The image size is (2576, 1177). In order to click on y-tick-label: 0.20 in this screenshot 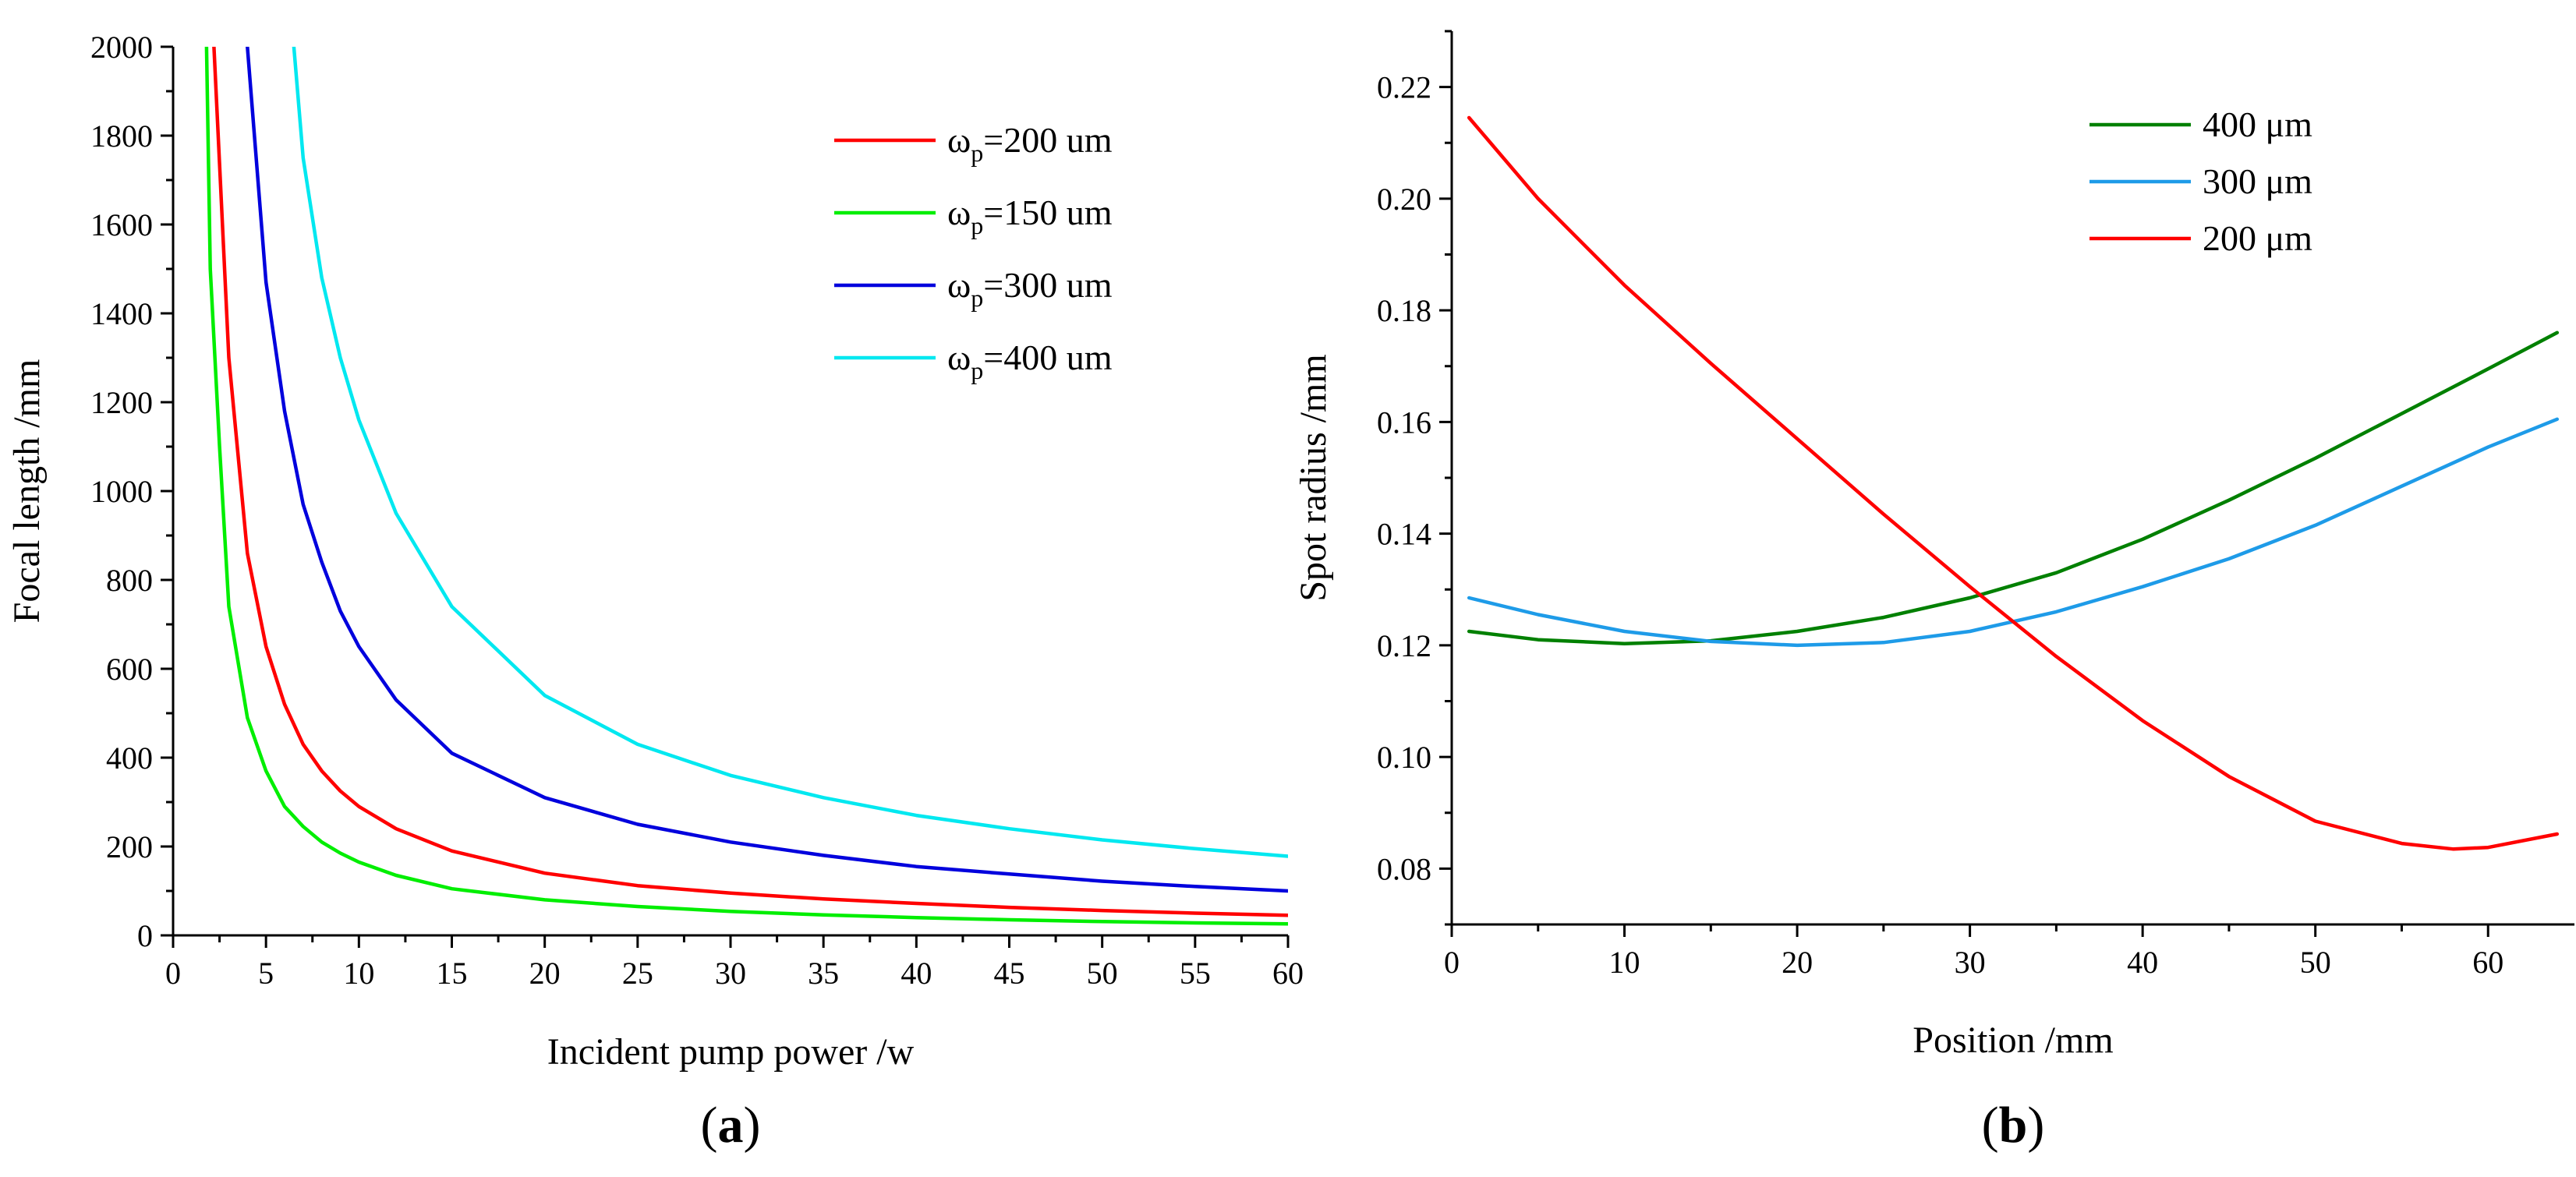, I will do `click(1404, 199)`.